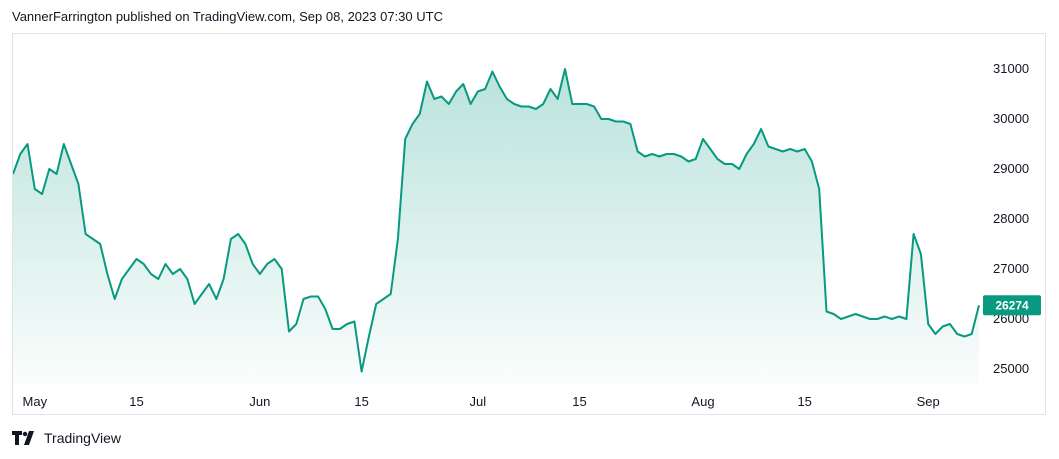 The height and width of the screenshot is (459, 1059). What do you see at coordinates (1011, 268) in the screenshot?
I see `y-tick-label: 27000` at bounding box center [1011, 268].